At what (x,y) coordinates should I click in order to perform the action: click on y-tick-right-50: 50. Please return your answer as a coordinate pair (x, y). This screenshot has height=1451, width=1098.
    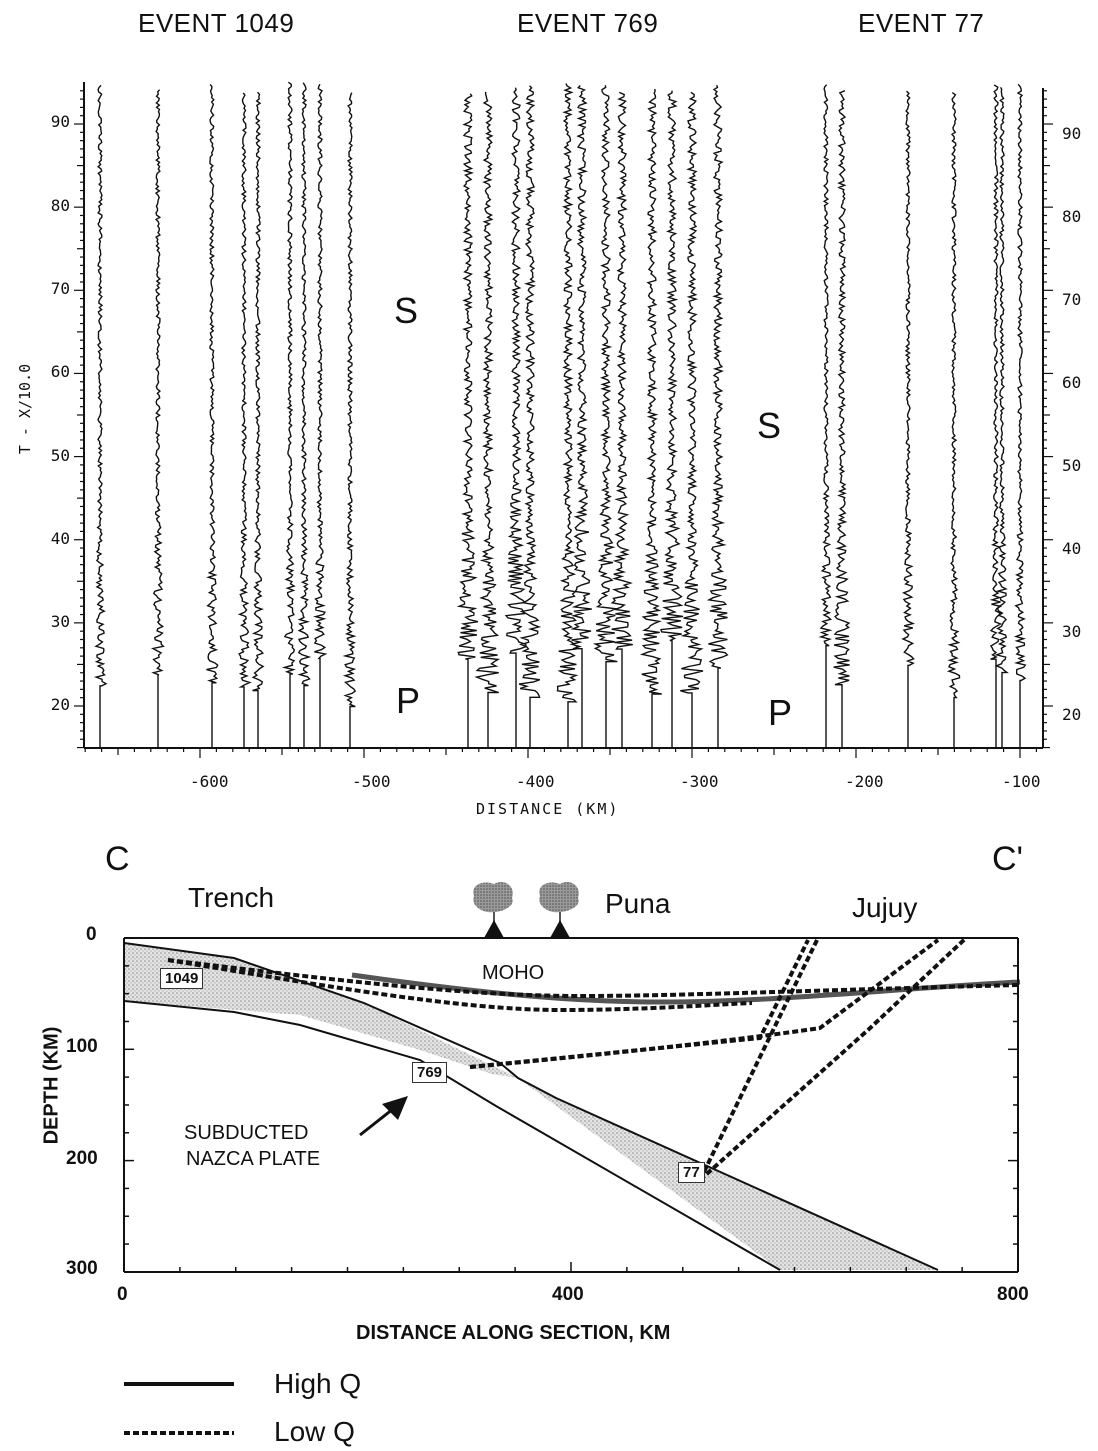
    Looking at the image, I should click on (1072, 465).